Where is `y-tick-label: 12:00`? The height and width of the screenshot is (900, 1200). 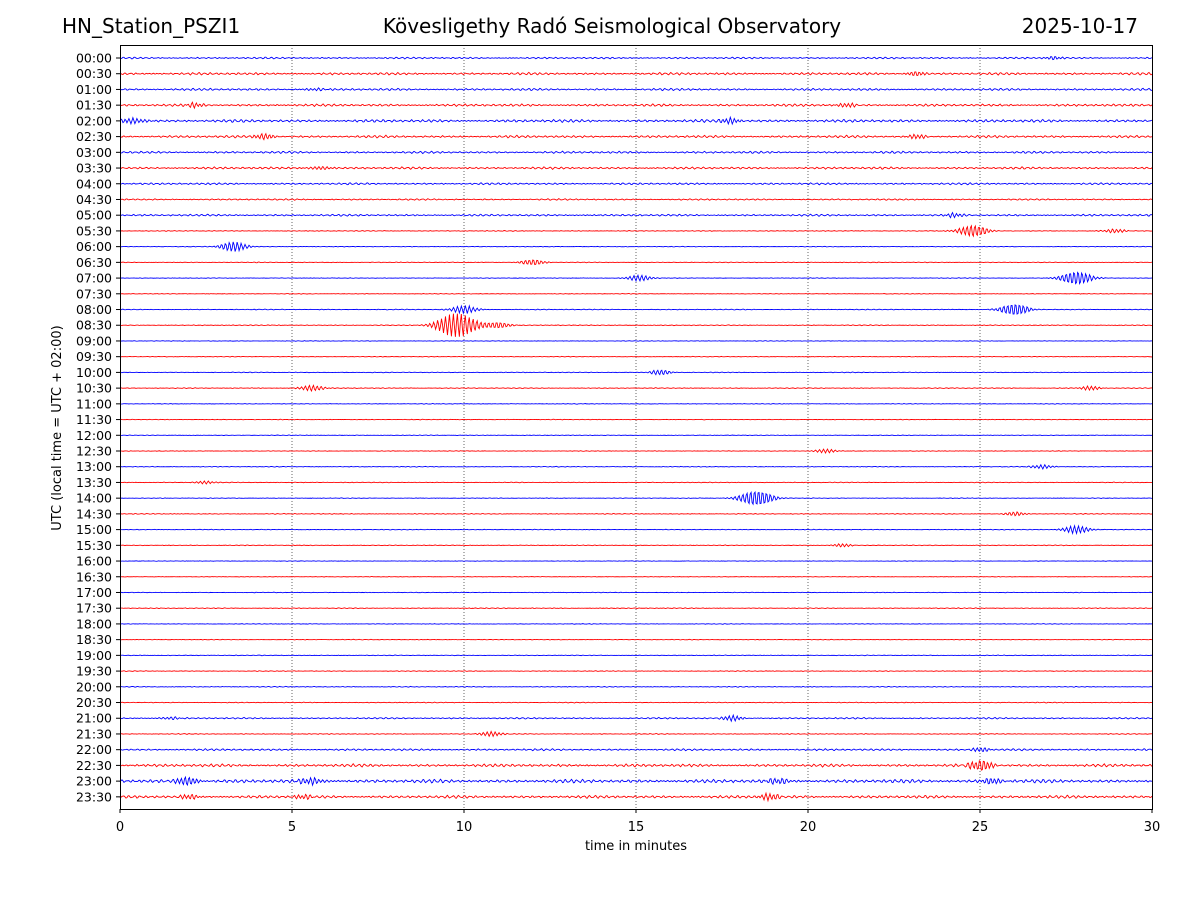 y-tick-label: 12:00 is located at coordinates (94, 435).